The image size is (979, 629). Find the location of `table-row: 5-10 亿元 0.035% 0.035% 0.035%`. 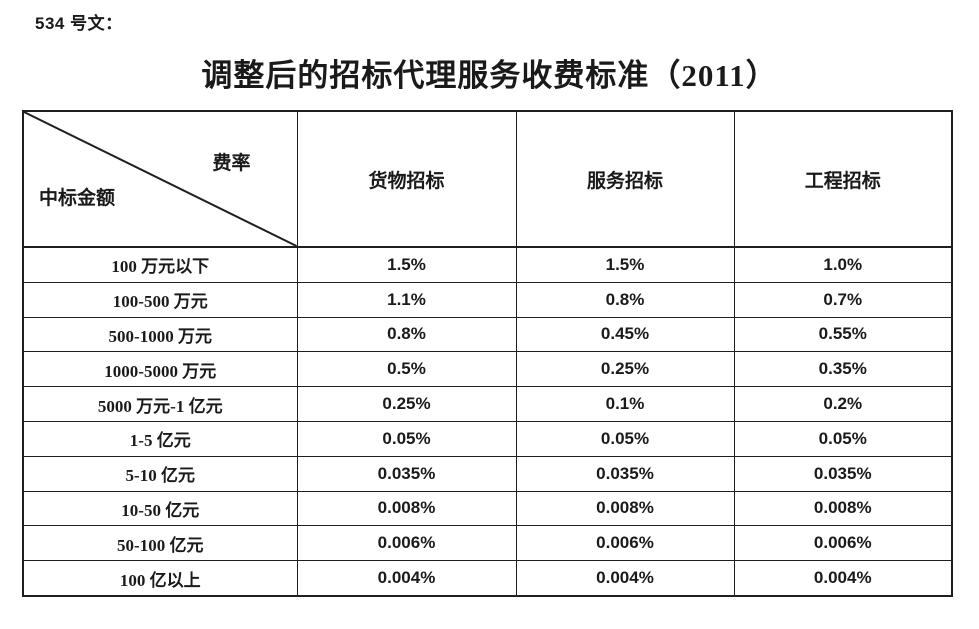

table-row: 5-10 亿元 0.035% 0.035% 0.035% is located at coordinates (487, 473).